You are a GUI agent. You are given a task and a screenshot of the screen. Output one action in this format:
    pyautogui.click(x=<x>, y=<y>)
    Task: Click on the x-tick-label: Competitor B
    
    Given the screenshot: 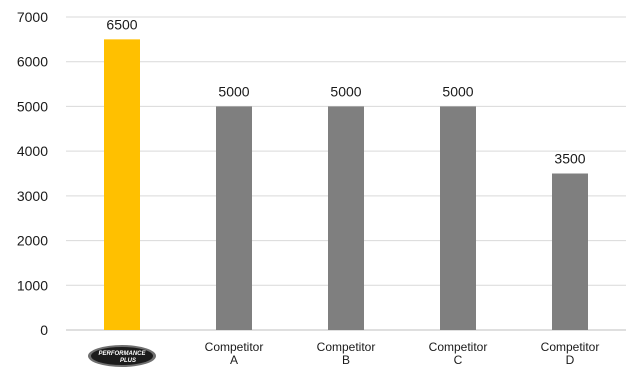 What is the action you would take?
    pyautogui.click(x=346, y=353)
    